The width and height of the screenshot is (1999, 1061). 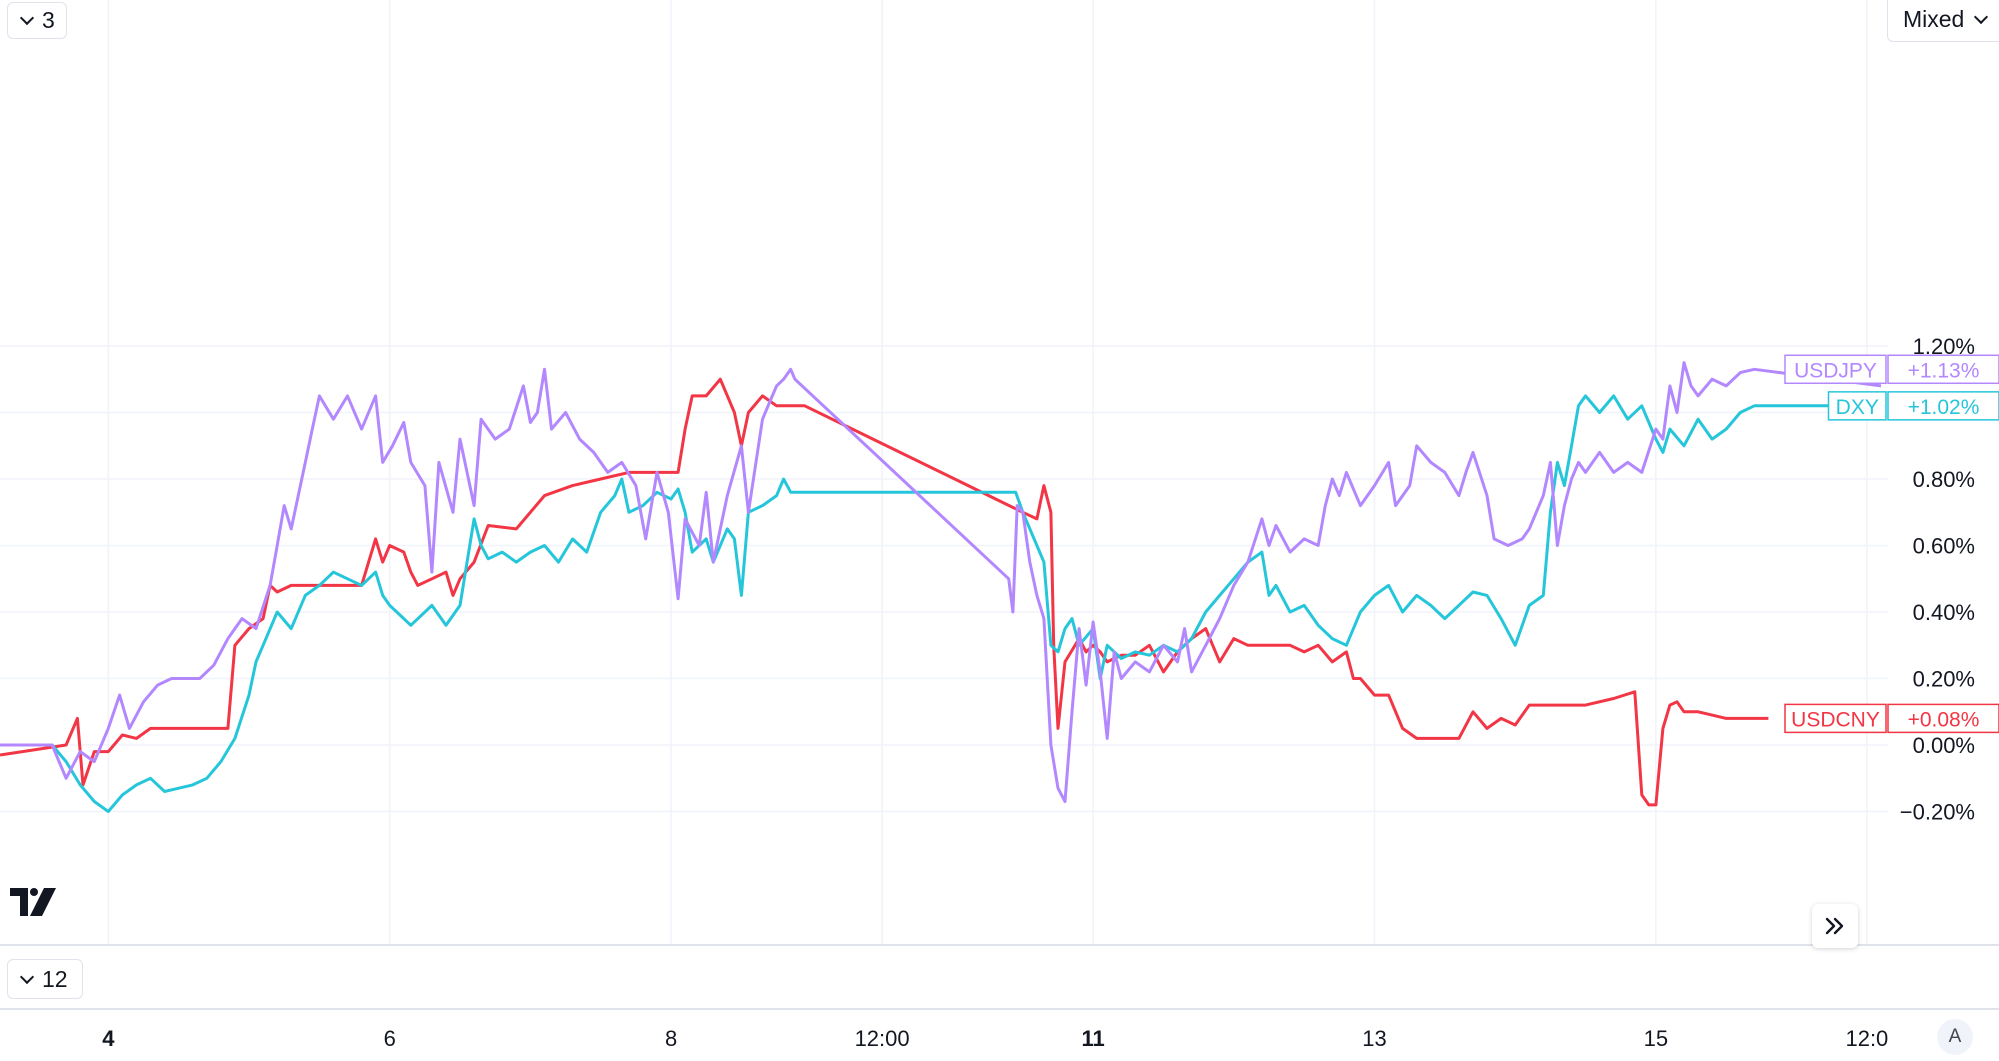 What do you see at coordinates (1944, 745) in the screenshot?
I see `y-tick-label: 0.00%` at bounding box center [1944, 745].